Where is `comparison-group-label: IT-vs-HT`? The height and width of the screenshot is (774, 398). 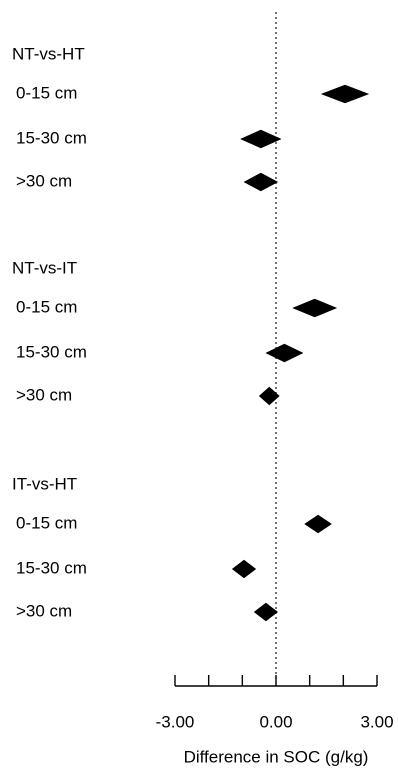
comparison-group-label: IT-vs-HT is located at coordinates (44, 483).